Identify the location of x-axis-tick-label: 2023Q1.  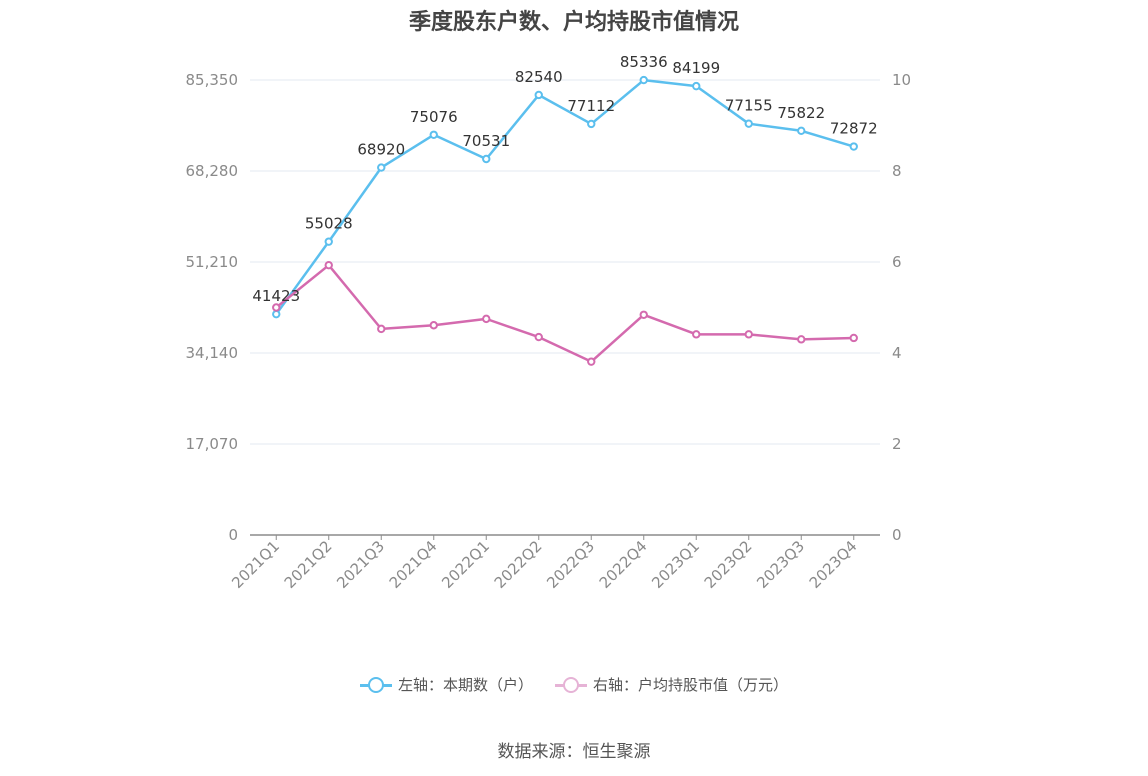
(675, 564).